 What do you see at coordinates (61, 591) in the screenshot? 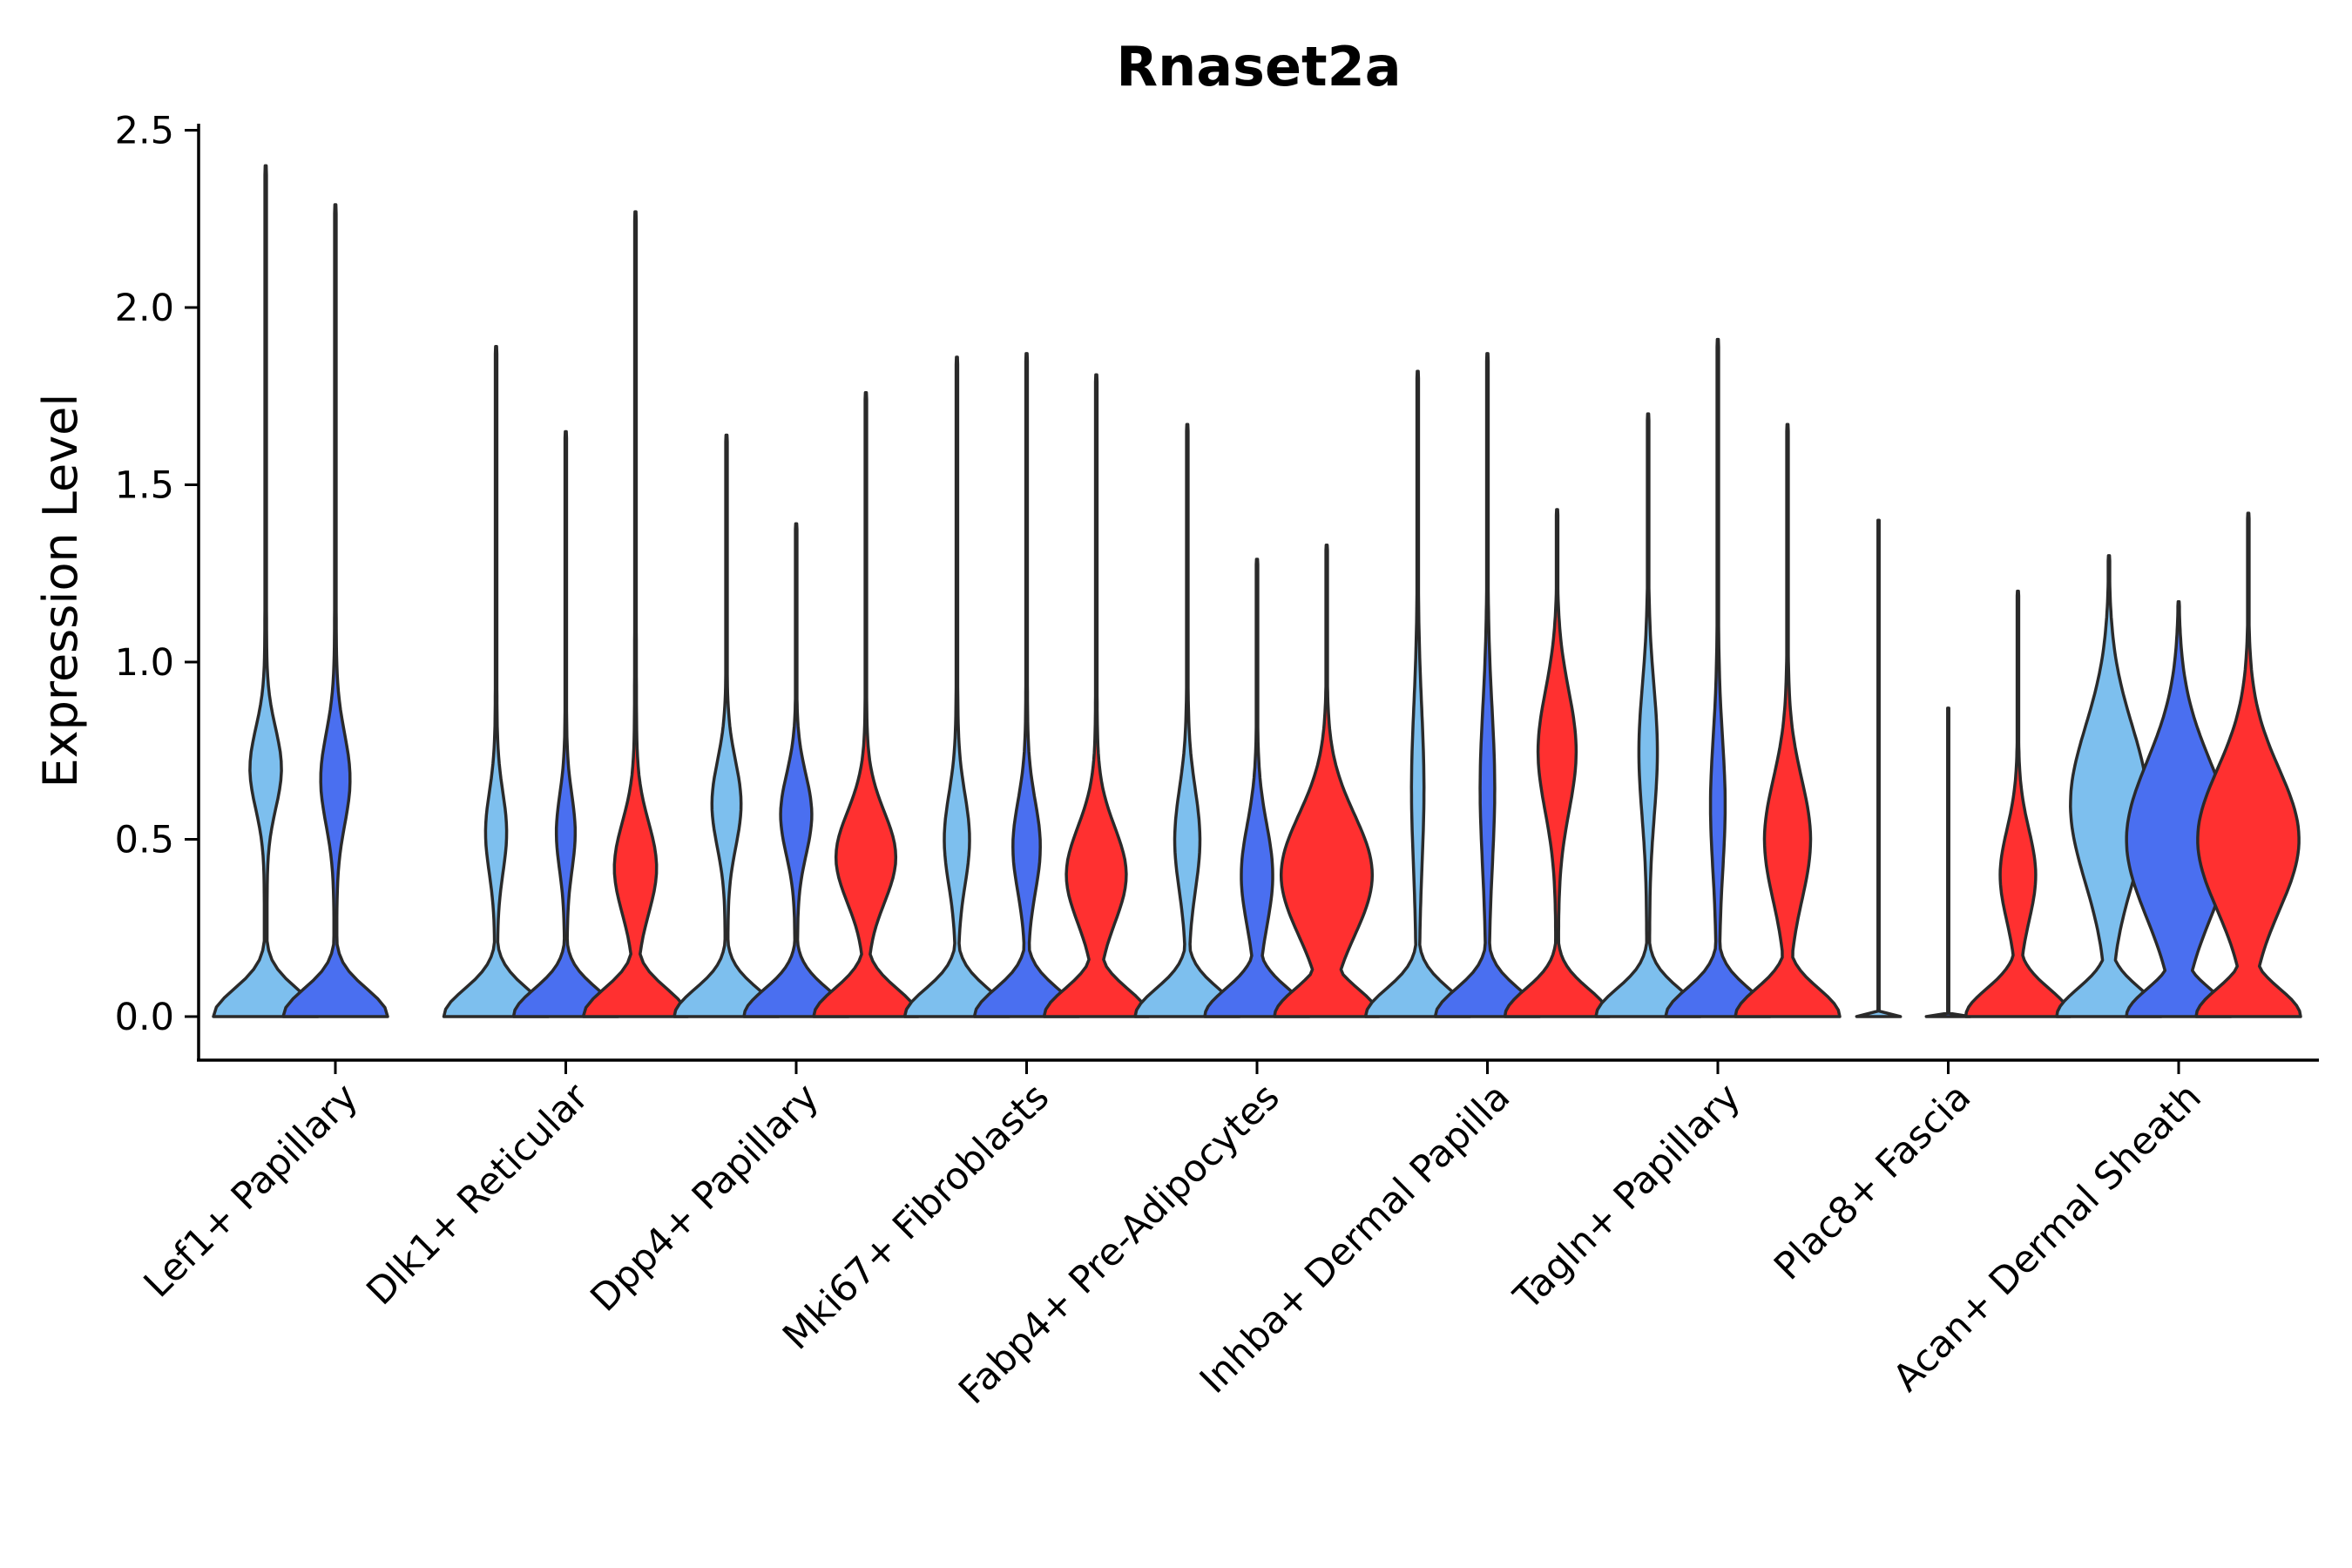
I see `y-axis-label: Expression Level` at bounding box center [61, 591].